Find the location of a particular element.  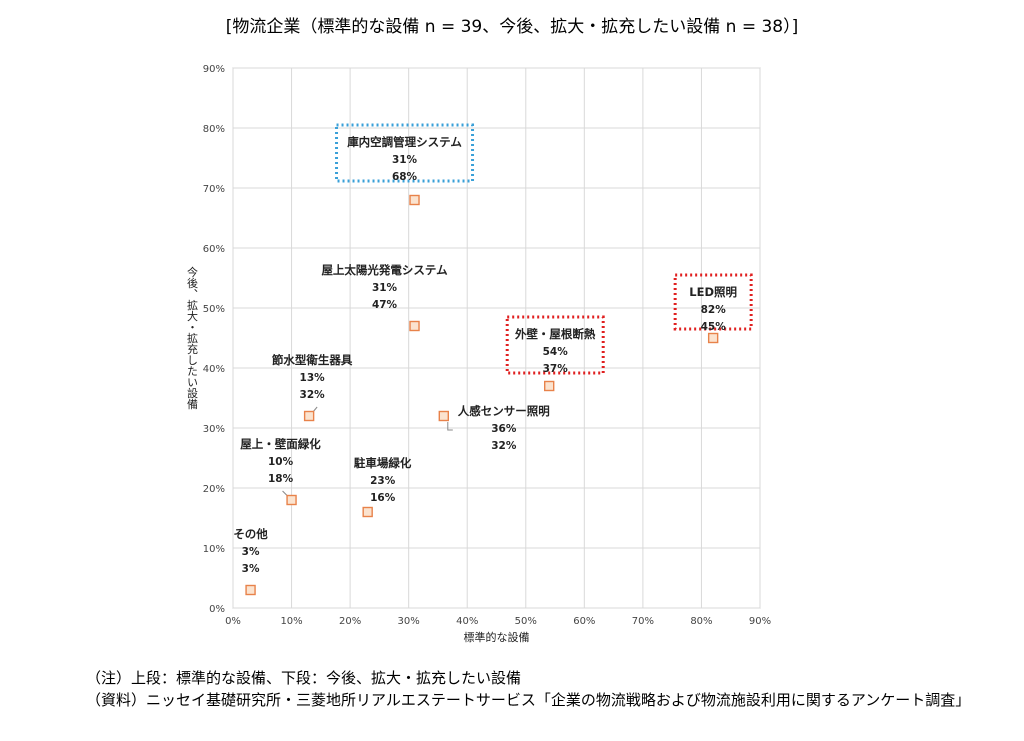

point-x-value: 82% is located at coordinates (714, 310).